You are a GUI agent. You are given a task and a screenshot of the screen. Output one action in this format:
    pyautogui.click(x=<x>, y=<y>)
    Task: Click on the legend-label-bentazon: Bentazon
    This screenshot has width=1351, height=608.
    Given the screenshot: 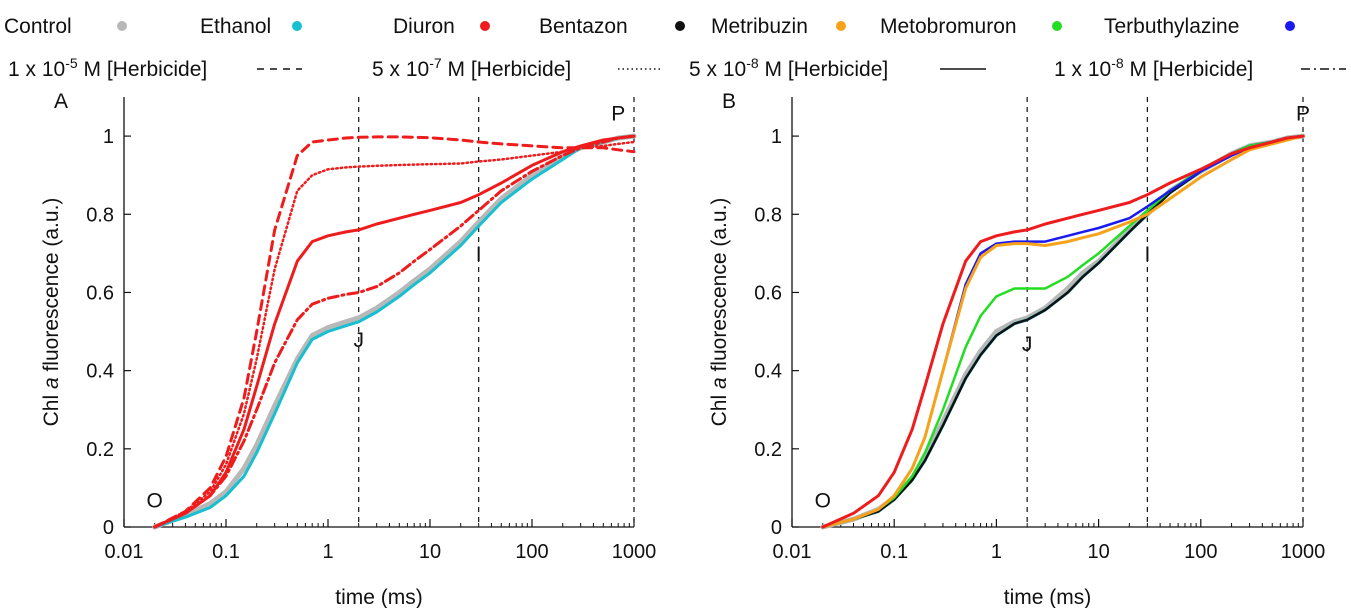 What is the action you would take?
    pyautogui.click(x=583, y=26)
    